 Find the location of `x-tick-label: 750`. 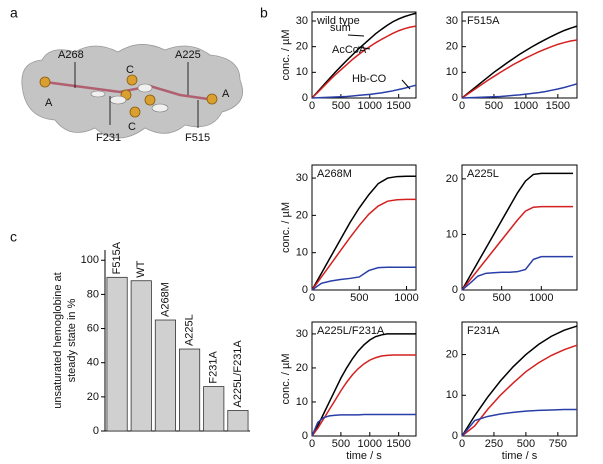

x-tick-label: 750 is located at coordinates (558, 444).